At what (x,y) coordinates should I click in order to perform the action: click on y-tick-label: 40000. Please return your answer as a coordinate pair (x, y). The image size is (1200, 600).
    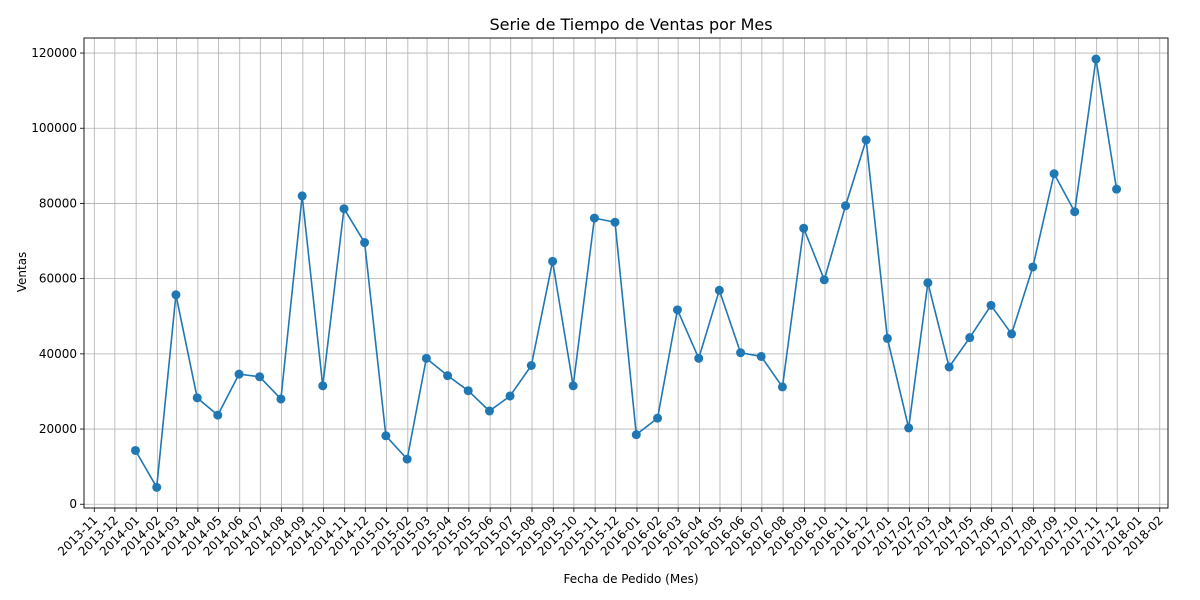
    Looking at the image, I should click on (58, 354).